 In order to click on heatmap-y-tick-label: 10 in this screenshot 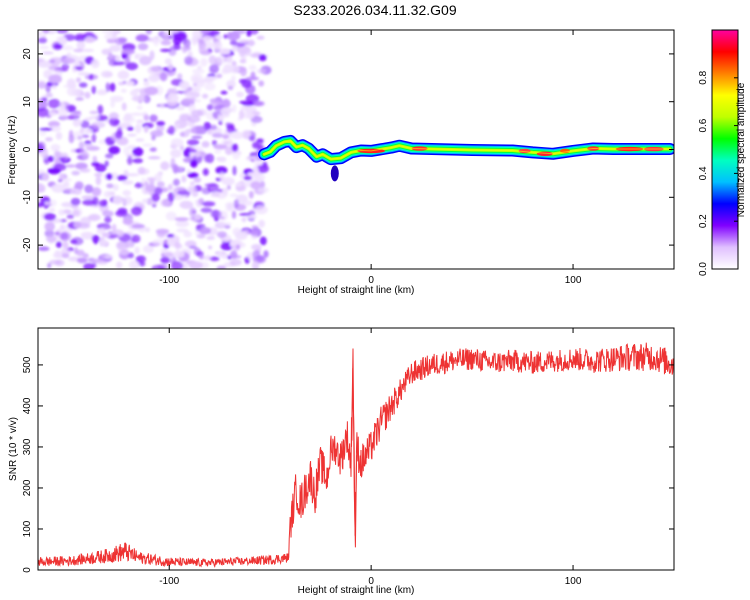, I will do `click(27, 102)`.